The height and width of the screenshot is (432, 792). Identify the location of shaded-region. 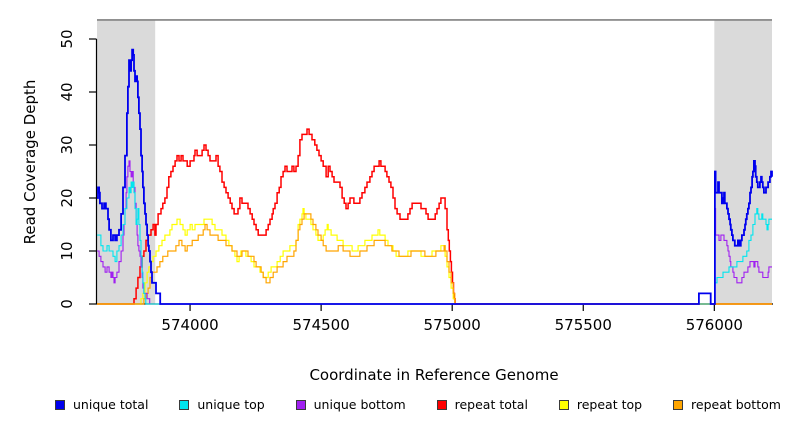
(126, 161).